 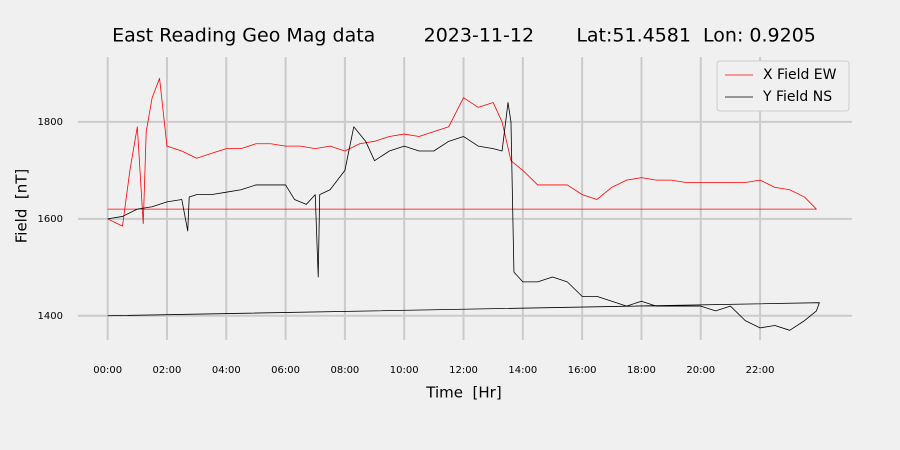 What do you see at coordinates (107, 370) in the screenshot?
I see `x-tick-label: 00:00` at bounding box center [107, 370].